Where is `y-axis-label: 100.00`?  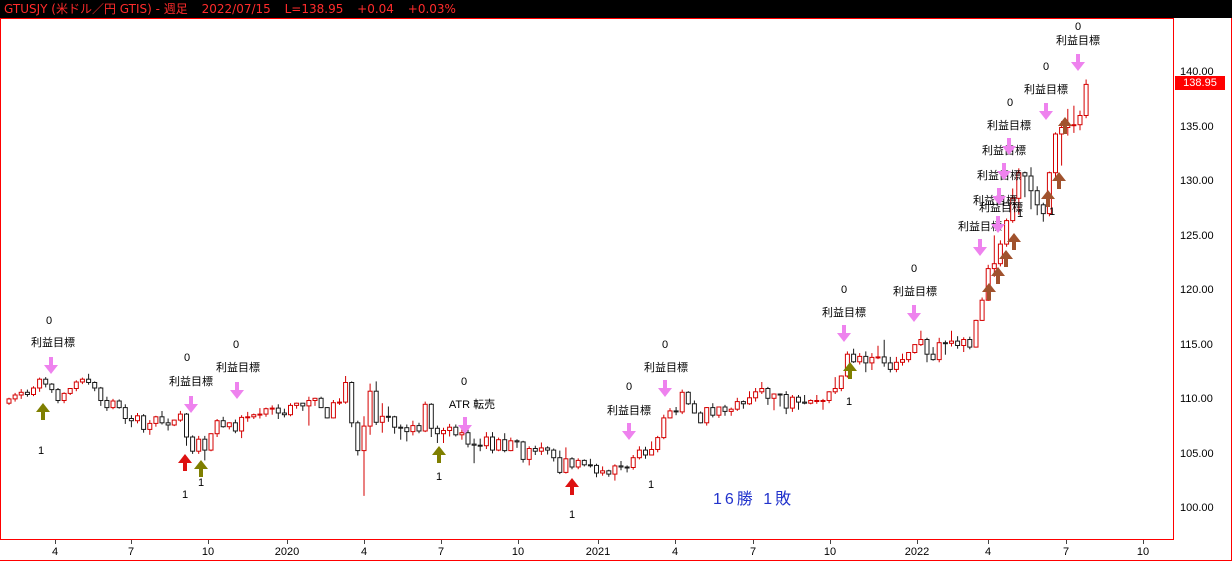 y-axis-label: 100.00 is located at coordinates (1197, 508).